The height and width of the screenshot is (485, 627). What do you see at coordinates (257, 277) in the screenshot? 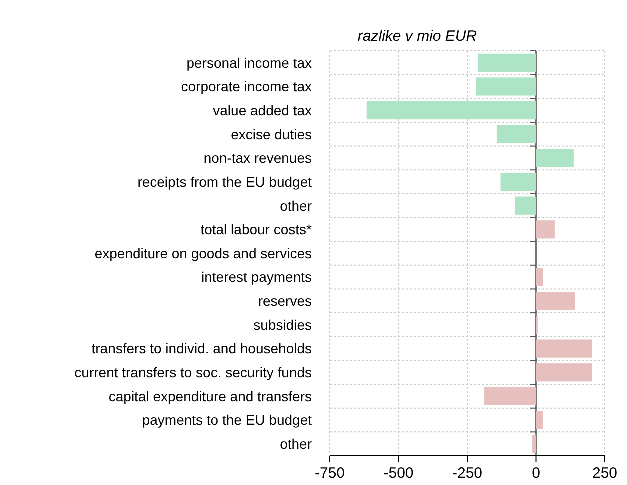
I see `y-tick-label: interest payments` at bounding box center [257, 277].